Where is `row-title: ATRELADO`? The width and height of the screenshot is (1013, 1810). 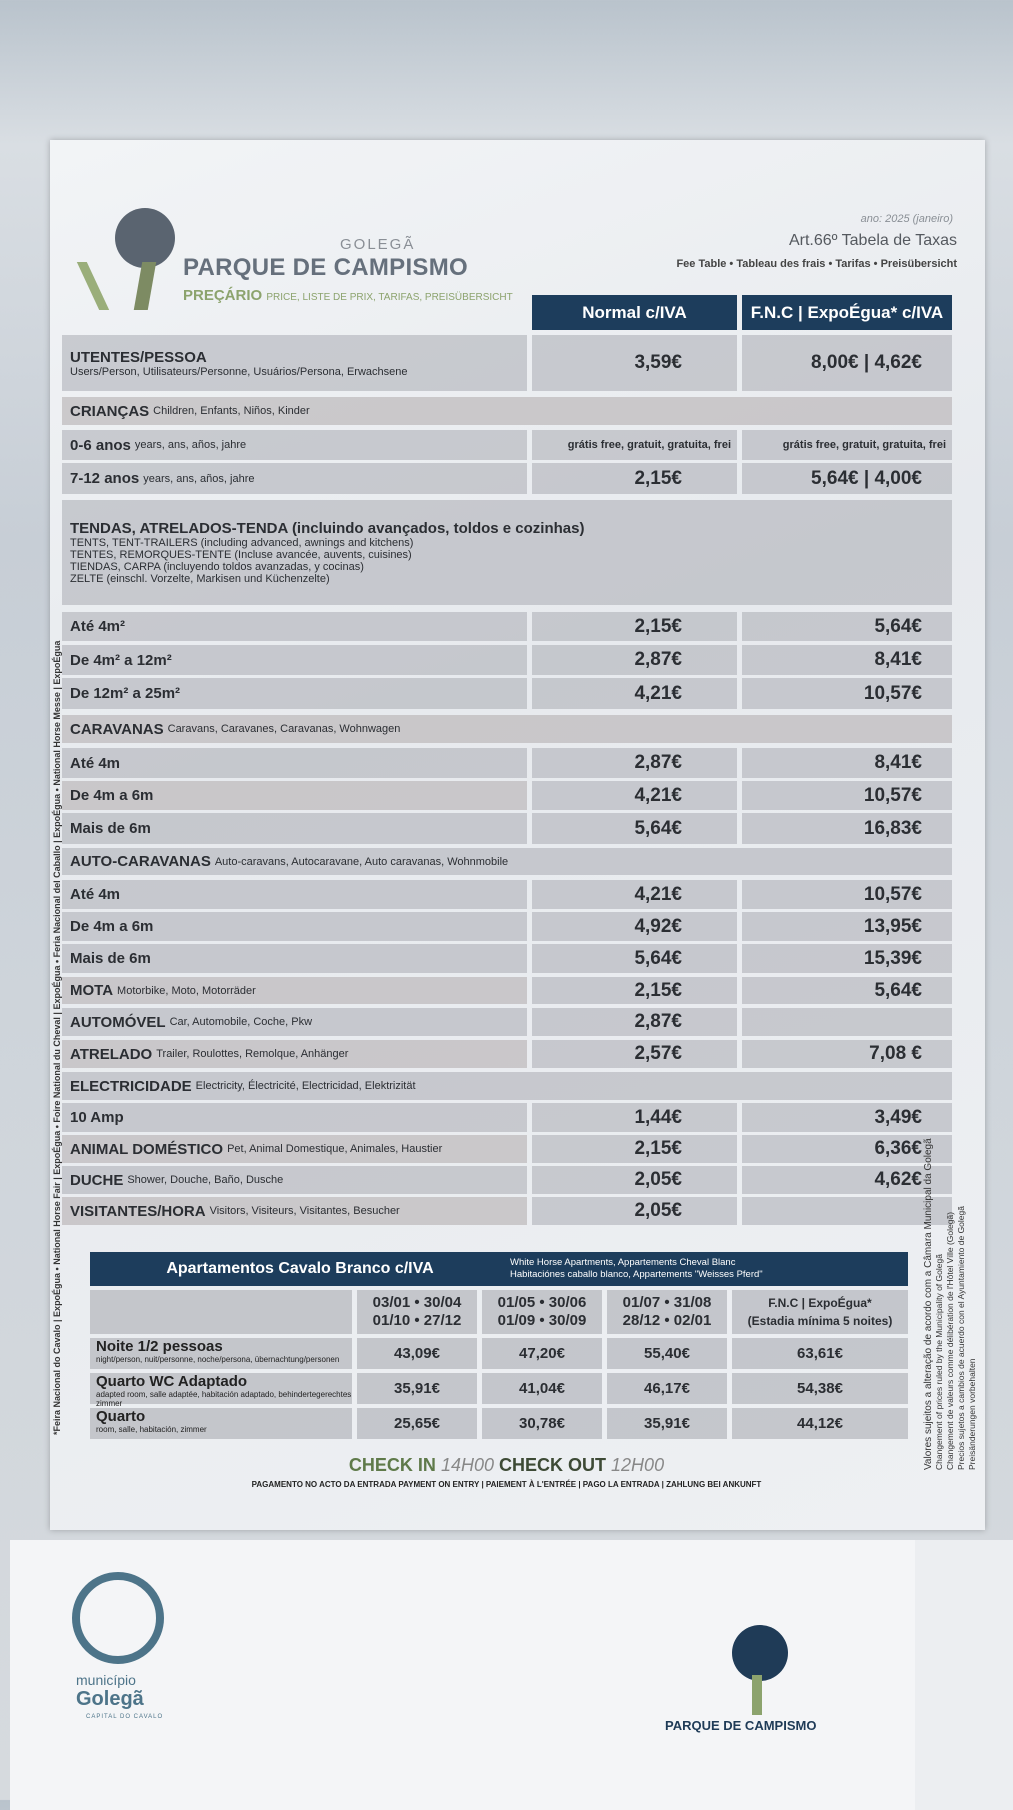 row-title: ATRELADO is located at coordinates (111, 1054).